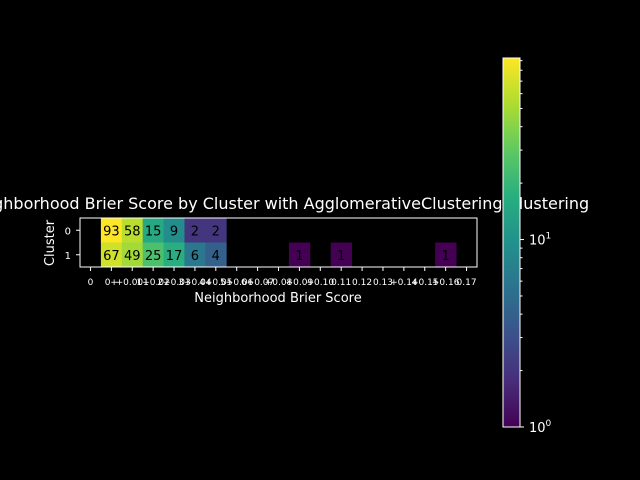 The width and height of the screenshot is (640, 480). I want to click on x-tick-label: 0.13, so click(383, 283).